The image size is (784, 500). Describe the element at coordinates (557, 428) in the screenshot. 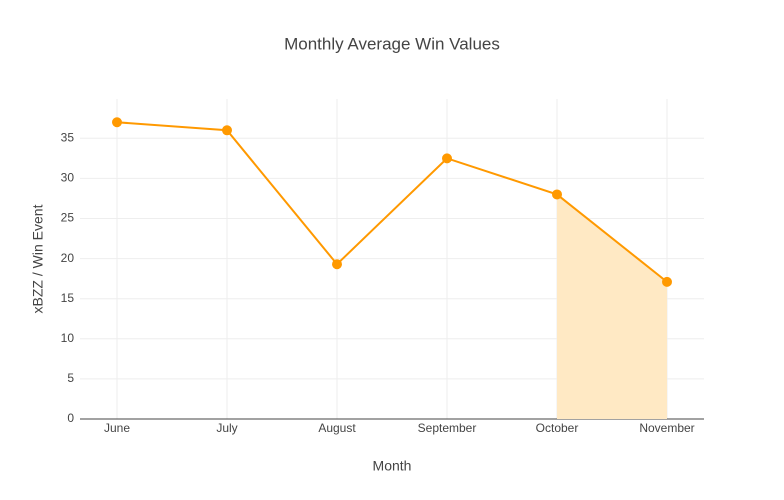

I see `x-tick-label: October` at that location.